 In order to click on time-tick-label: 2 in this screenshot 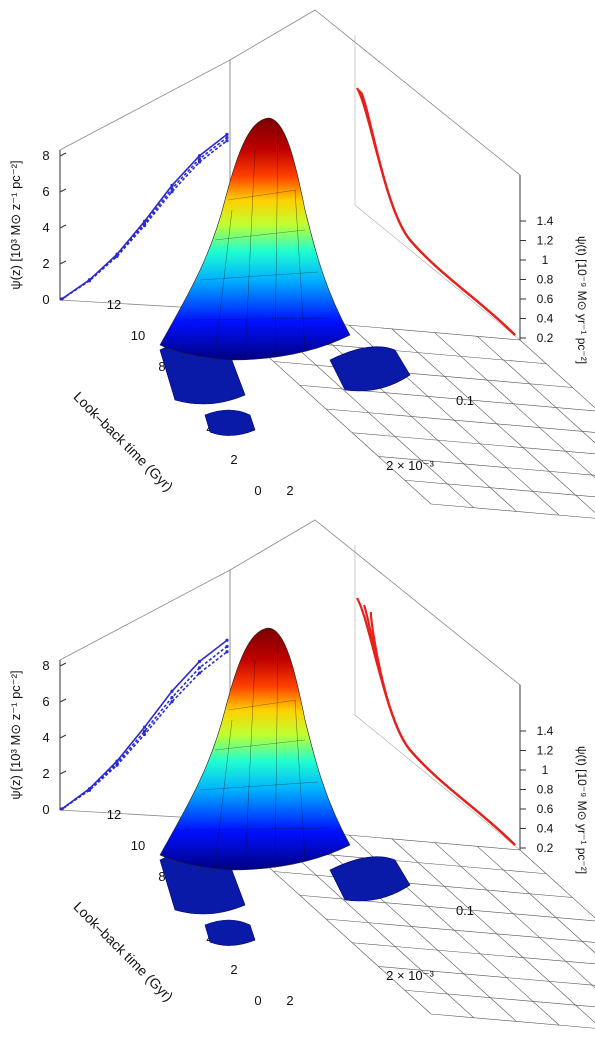, I will do `click(233, 459)`.